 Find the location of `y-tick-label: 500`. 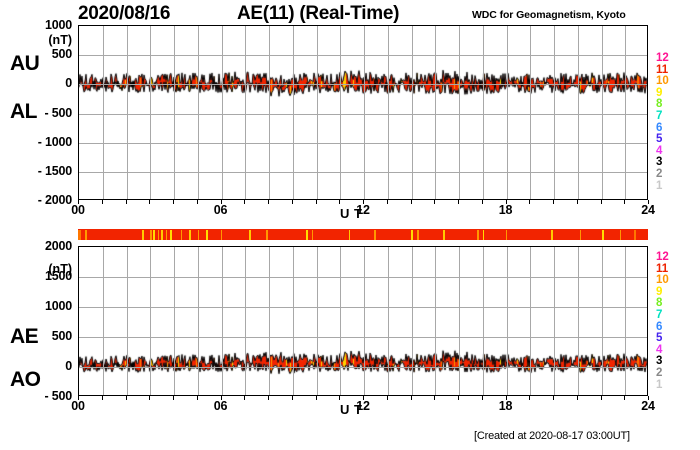

y-tick-label: 500 is located at coordinates (61, 336).